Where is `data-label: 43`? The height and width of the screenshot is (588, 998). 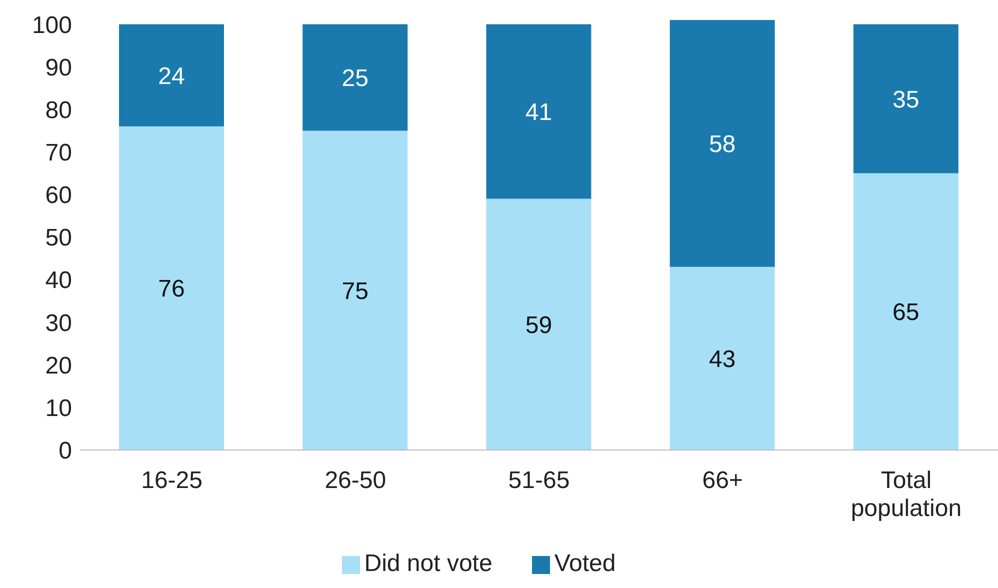 data-label: 43 is located at coordinates (722, 359).